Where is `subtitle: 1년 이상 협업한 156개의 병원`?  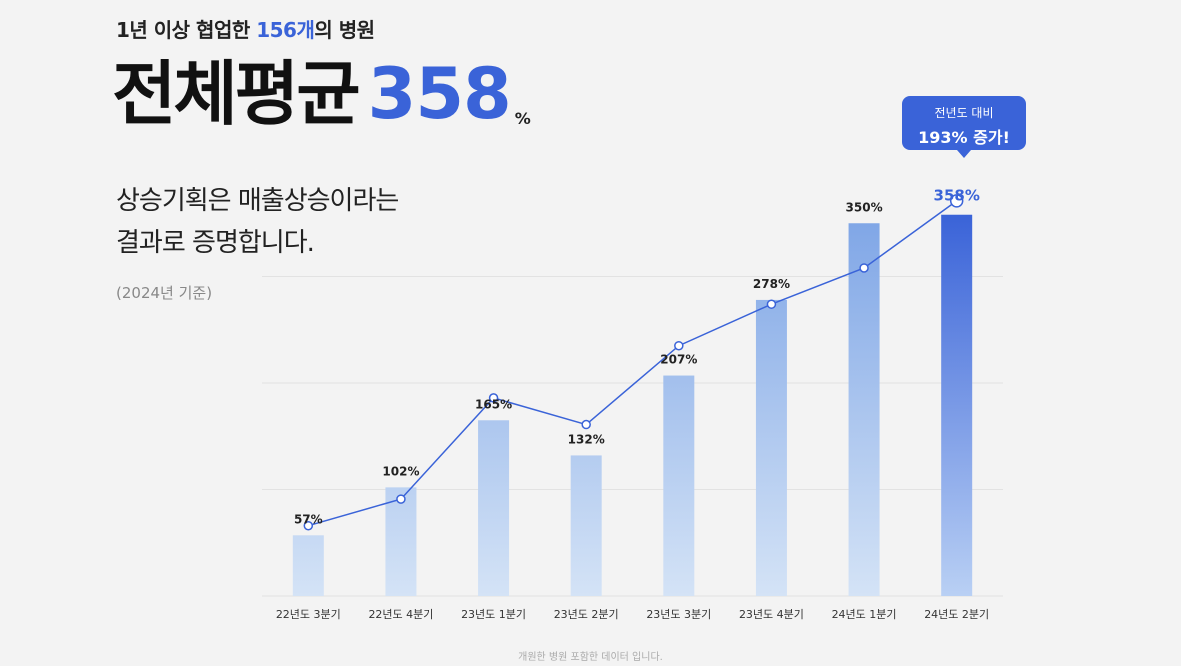 subtitle: 1년 이상 협업한 156개의 병원 is located at coordinates (245, 28).